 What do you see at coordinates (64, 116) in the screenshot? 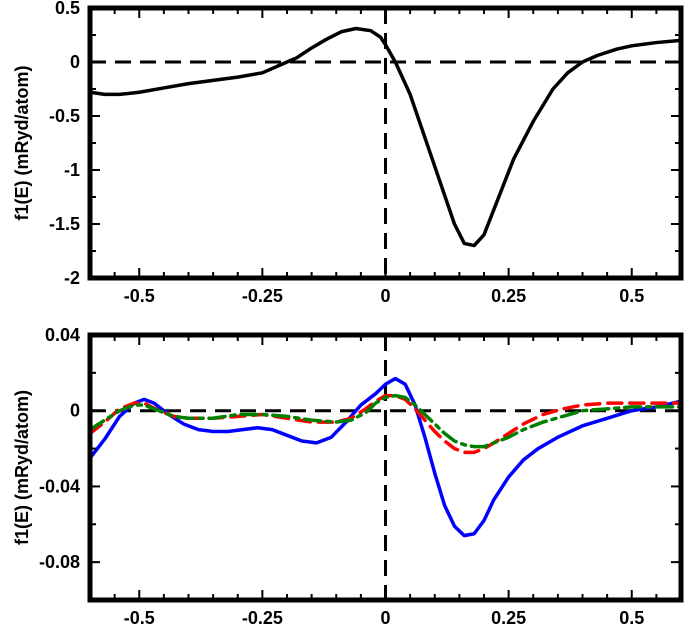
I see `y-tick-label: -0.5` at bounding box center [64, 116].